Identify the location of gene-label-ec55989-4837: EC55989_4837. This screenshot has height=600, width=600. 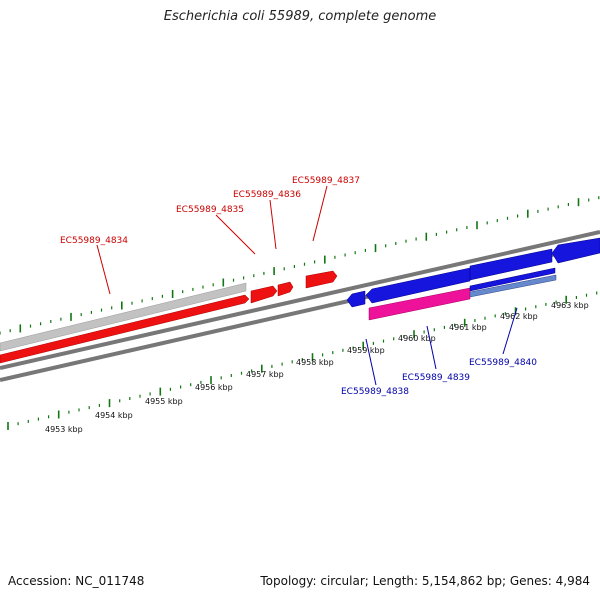
(326, 181).